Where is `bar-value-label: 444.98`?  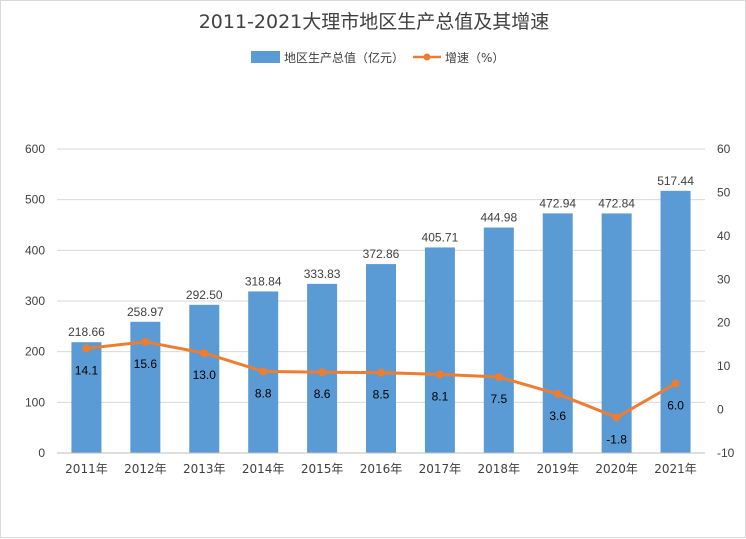
bar-value-label: 444.98 is located at coordinates (498, 218).